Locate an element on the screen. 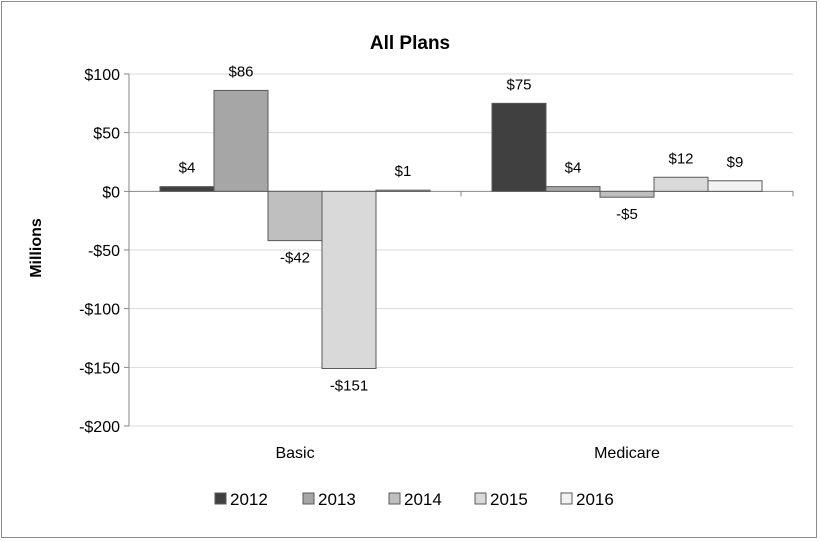  y-tick-label: -$50 is located at coordinates (104, 251).